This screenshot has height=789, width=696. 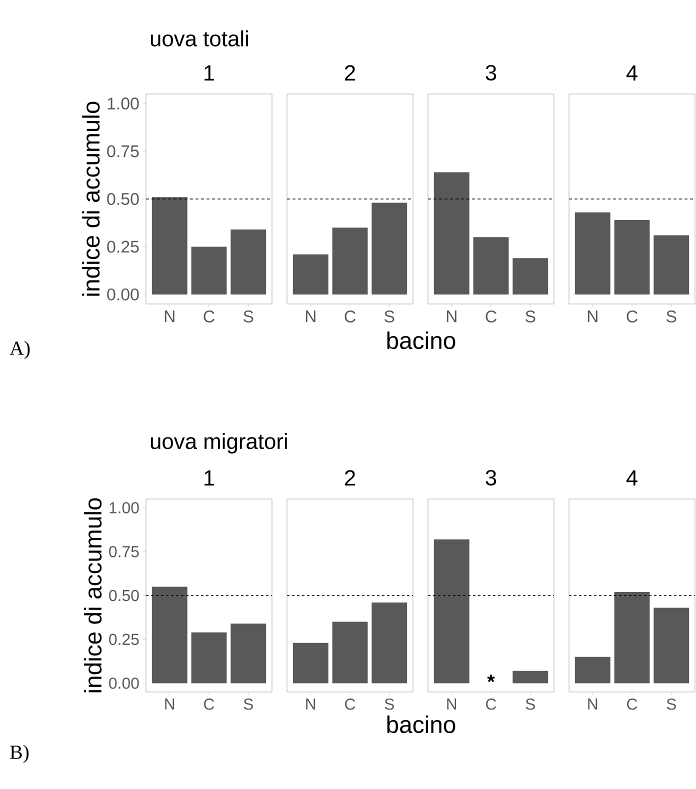 I want to click on chart-subtitle: uova migratori, so click(x=218, y=443).